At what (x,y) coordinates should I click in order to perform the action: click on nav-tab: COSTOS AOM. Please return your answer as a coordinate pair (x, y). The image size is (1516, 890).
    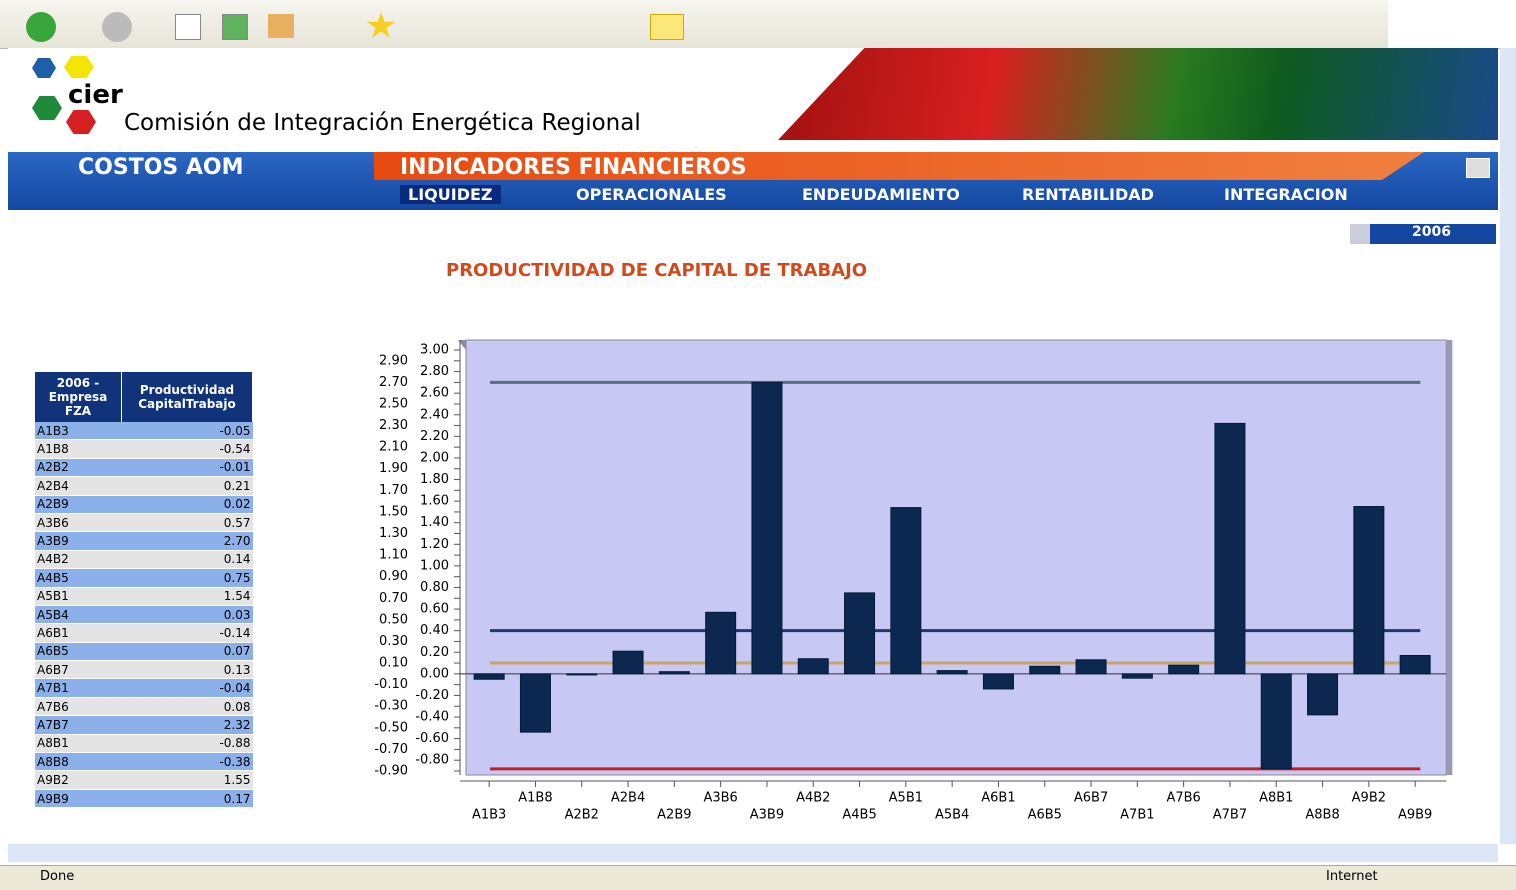
    Looking at the image, I should click on (161, 167).